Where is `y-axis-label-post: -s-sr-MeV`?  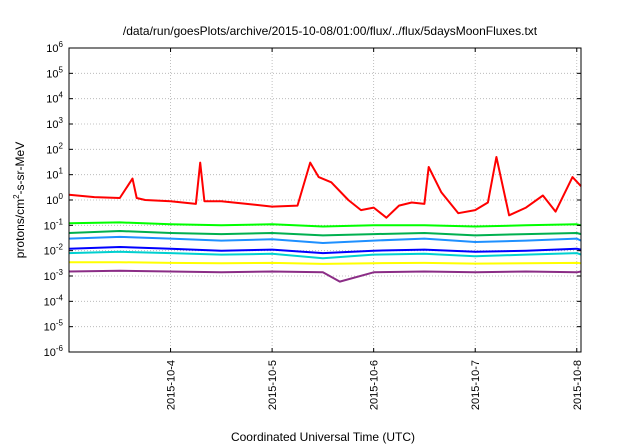
y-axis-label-post: -s-sr-MeV is located at coordinates (20, 168).